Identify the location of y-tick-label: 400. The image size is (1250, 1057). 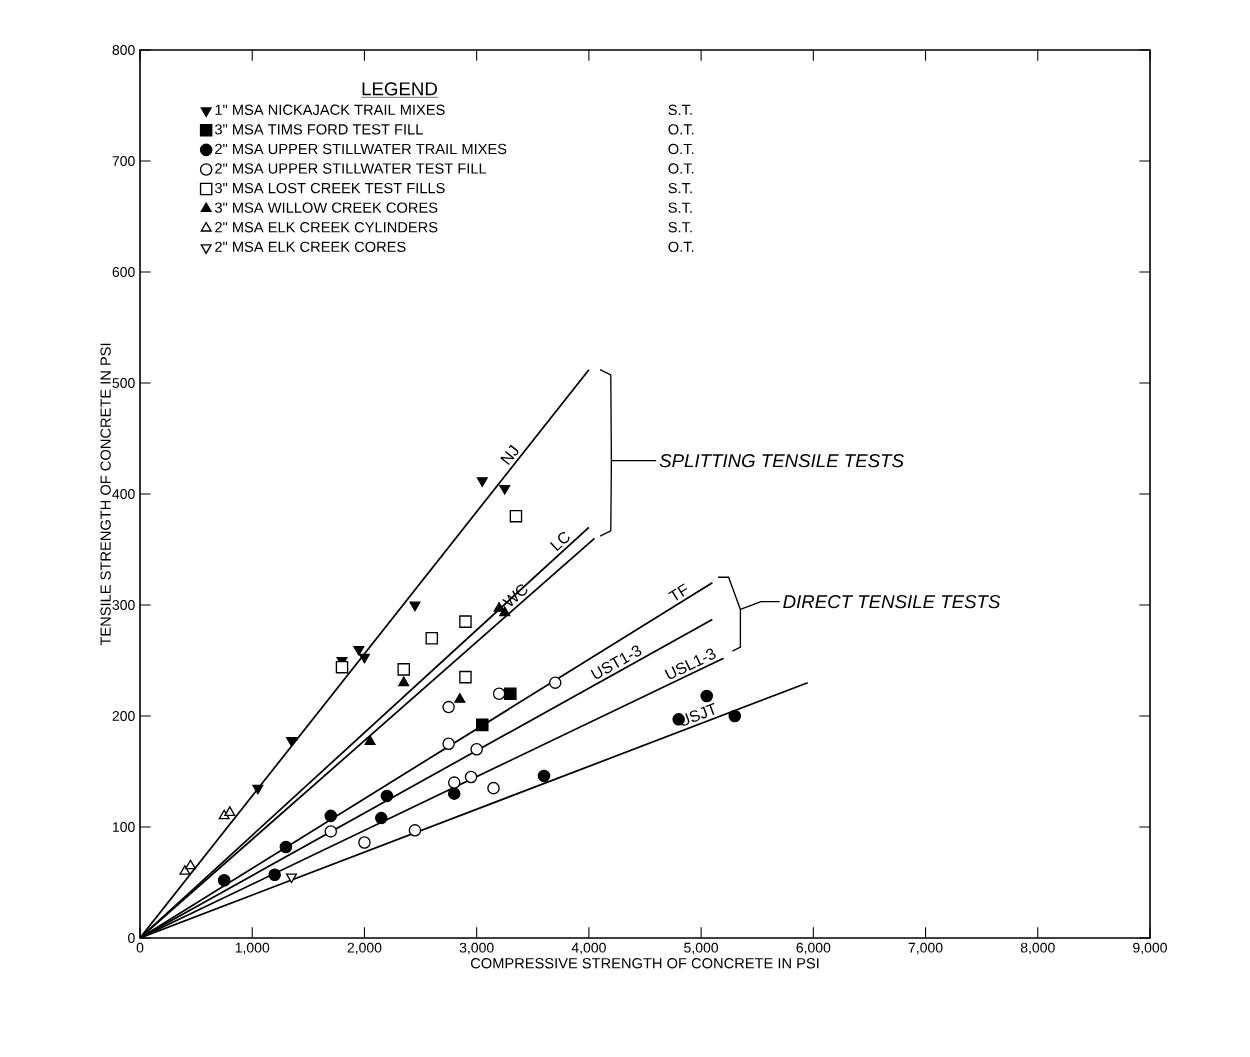
(123, 494).